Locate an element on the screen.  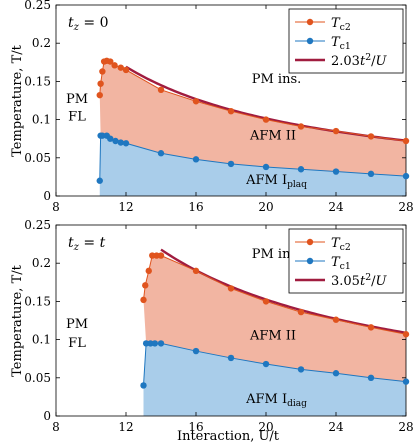
panel-label: tz = 0 is located at coordinates (88, 24).